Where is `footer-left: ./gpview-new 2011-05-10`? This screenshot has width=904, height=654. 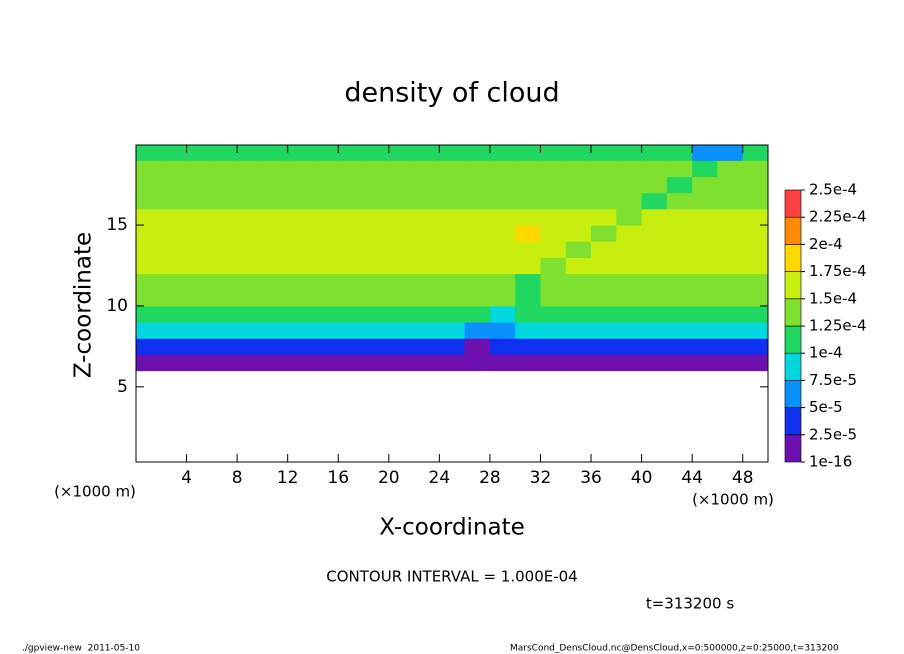
footer-left: ./gpview-new 2011-05-10 is located at coordinates (81, 649).